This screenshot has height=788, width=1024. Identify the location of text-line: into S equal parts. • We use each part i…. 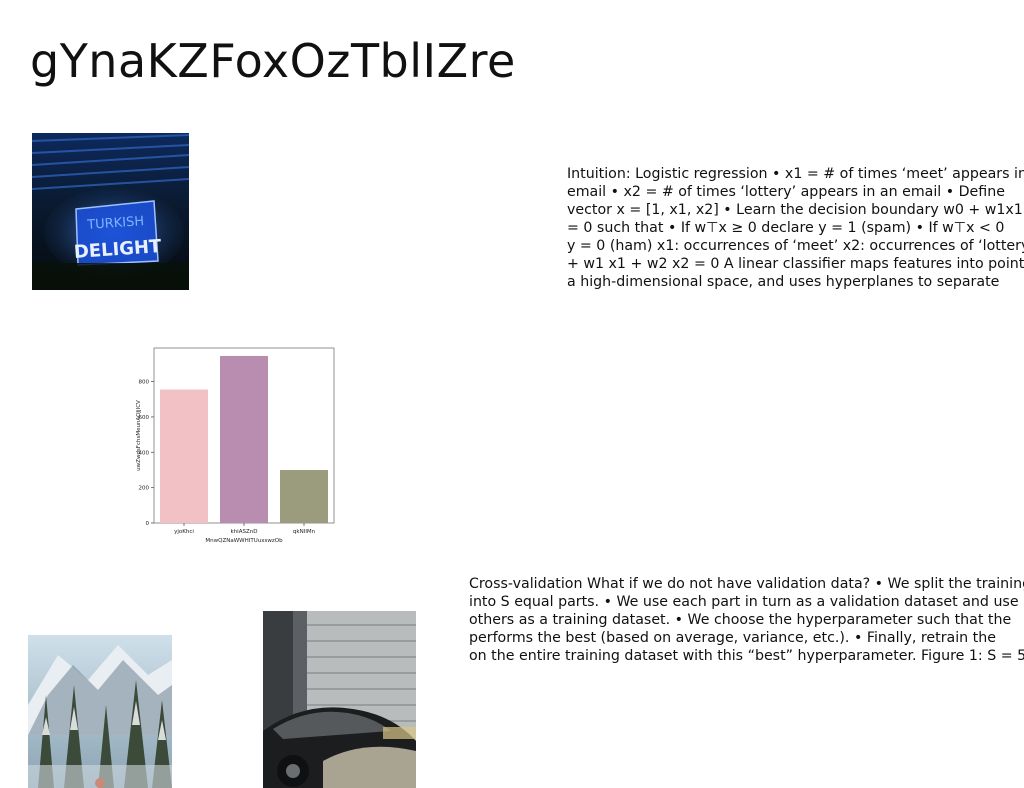
(744, 602).